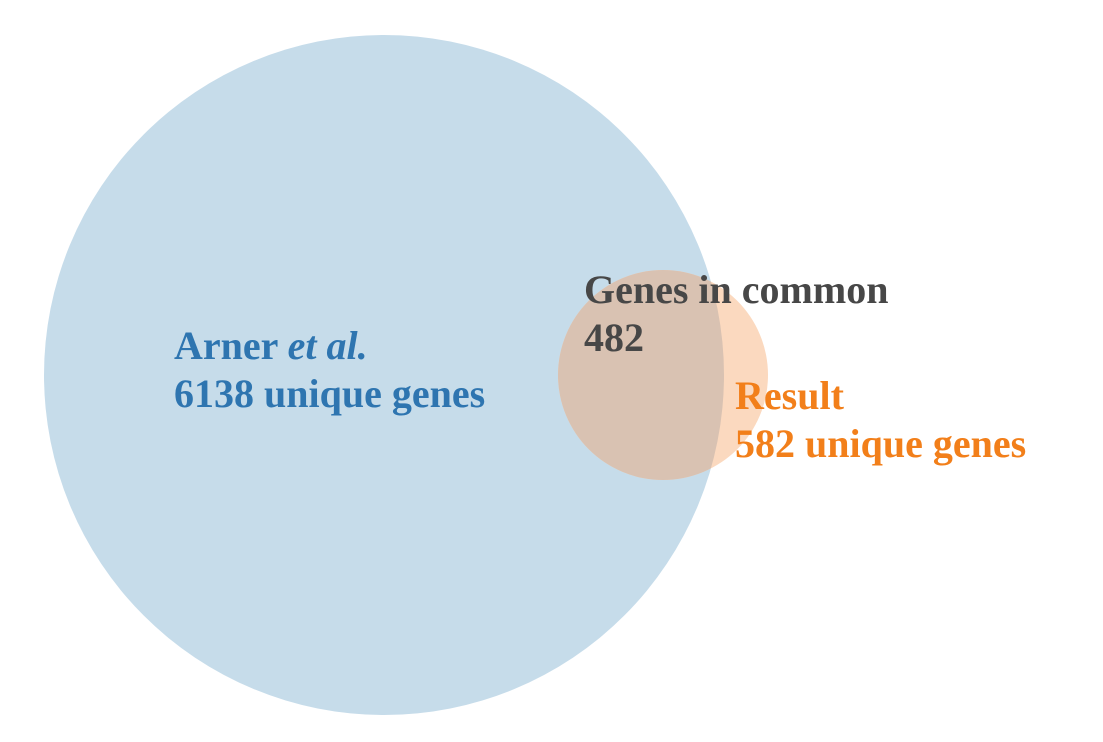  What do you see at coordinates (880, 420) in the screenshot?
I see `set-b-label: Result 582 unique genes` at bounding box center [880, 420].